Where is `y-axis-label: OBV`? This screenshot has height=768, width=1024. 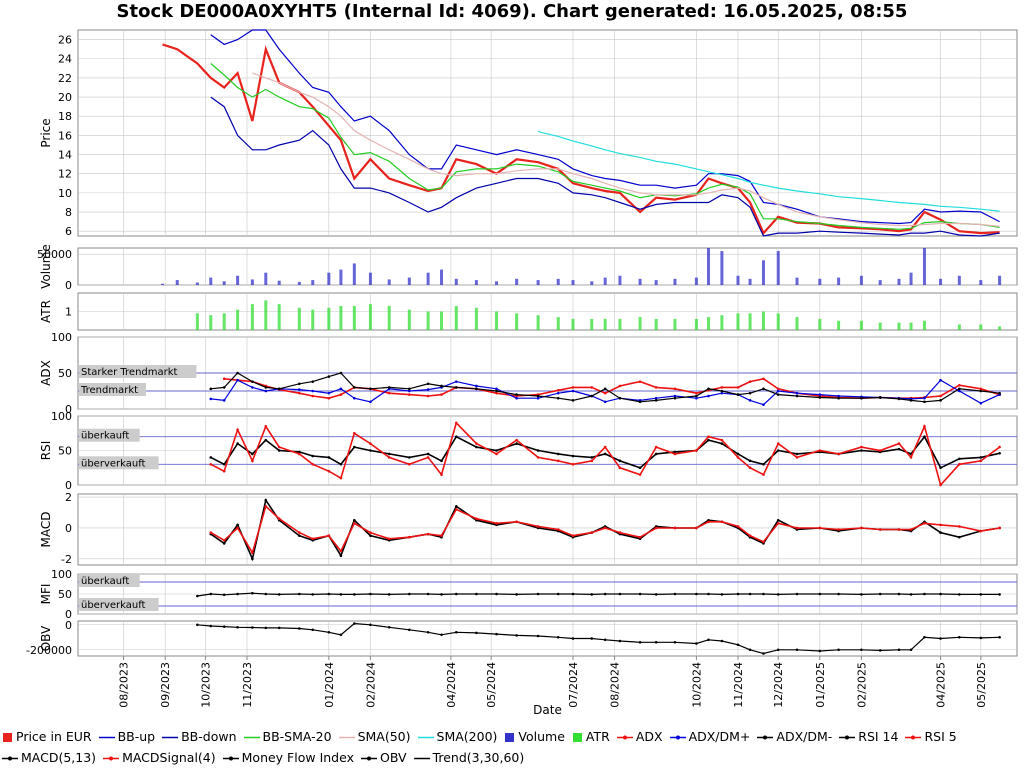
y-axis-label: OBV is located at coordinates (46, 638).